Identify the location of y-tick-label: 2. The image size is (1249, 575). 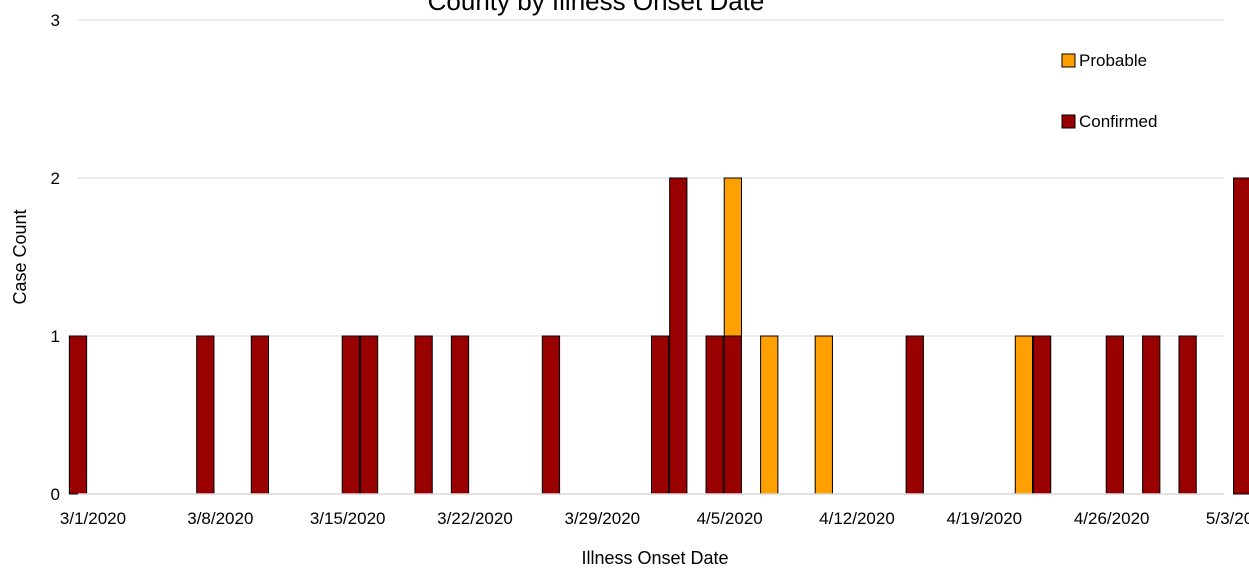
(55, 178).